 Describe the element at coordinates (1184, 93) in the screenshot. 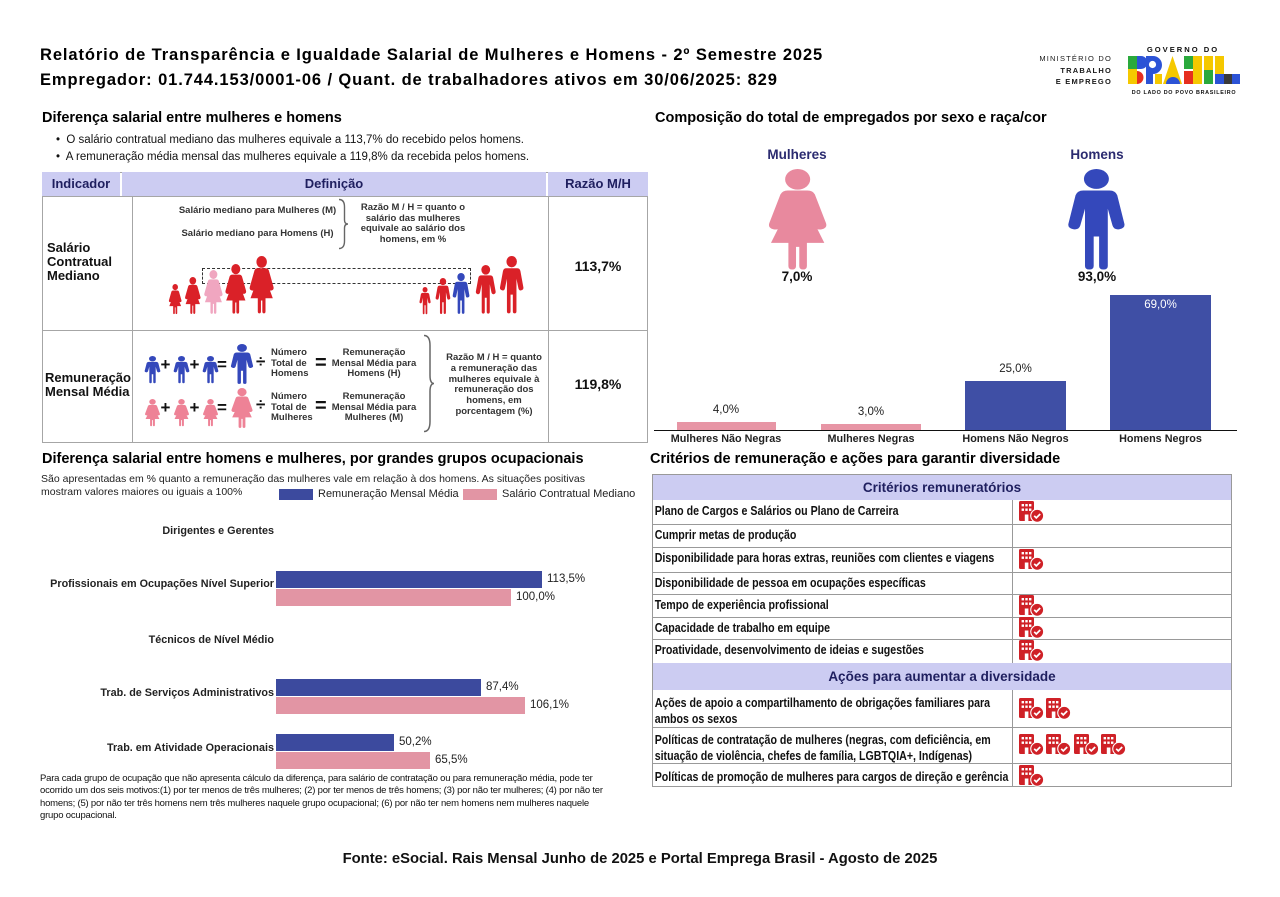

I see `svg-text: DO LADO DO POVO BRASILEIRO` at that location.